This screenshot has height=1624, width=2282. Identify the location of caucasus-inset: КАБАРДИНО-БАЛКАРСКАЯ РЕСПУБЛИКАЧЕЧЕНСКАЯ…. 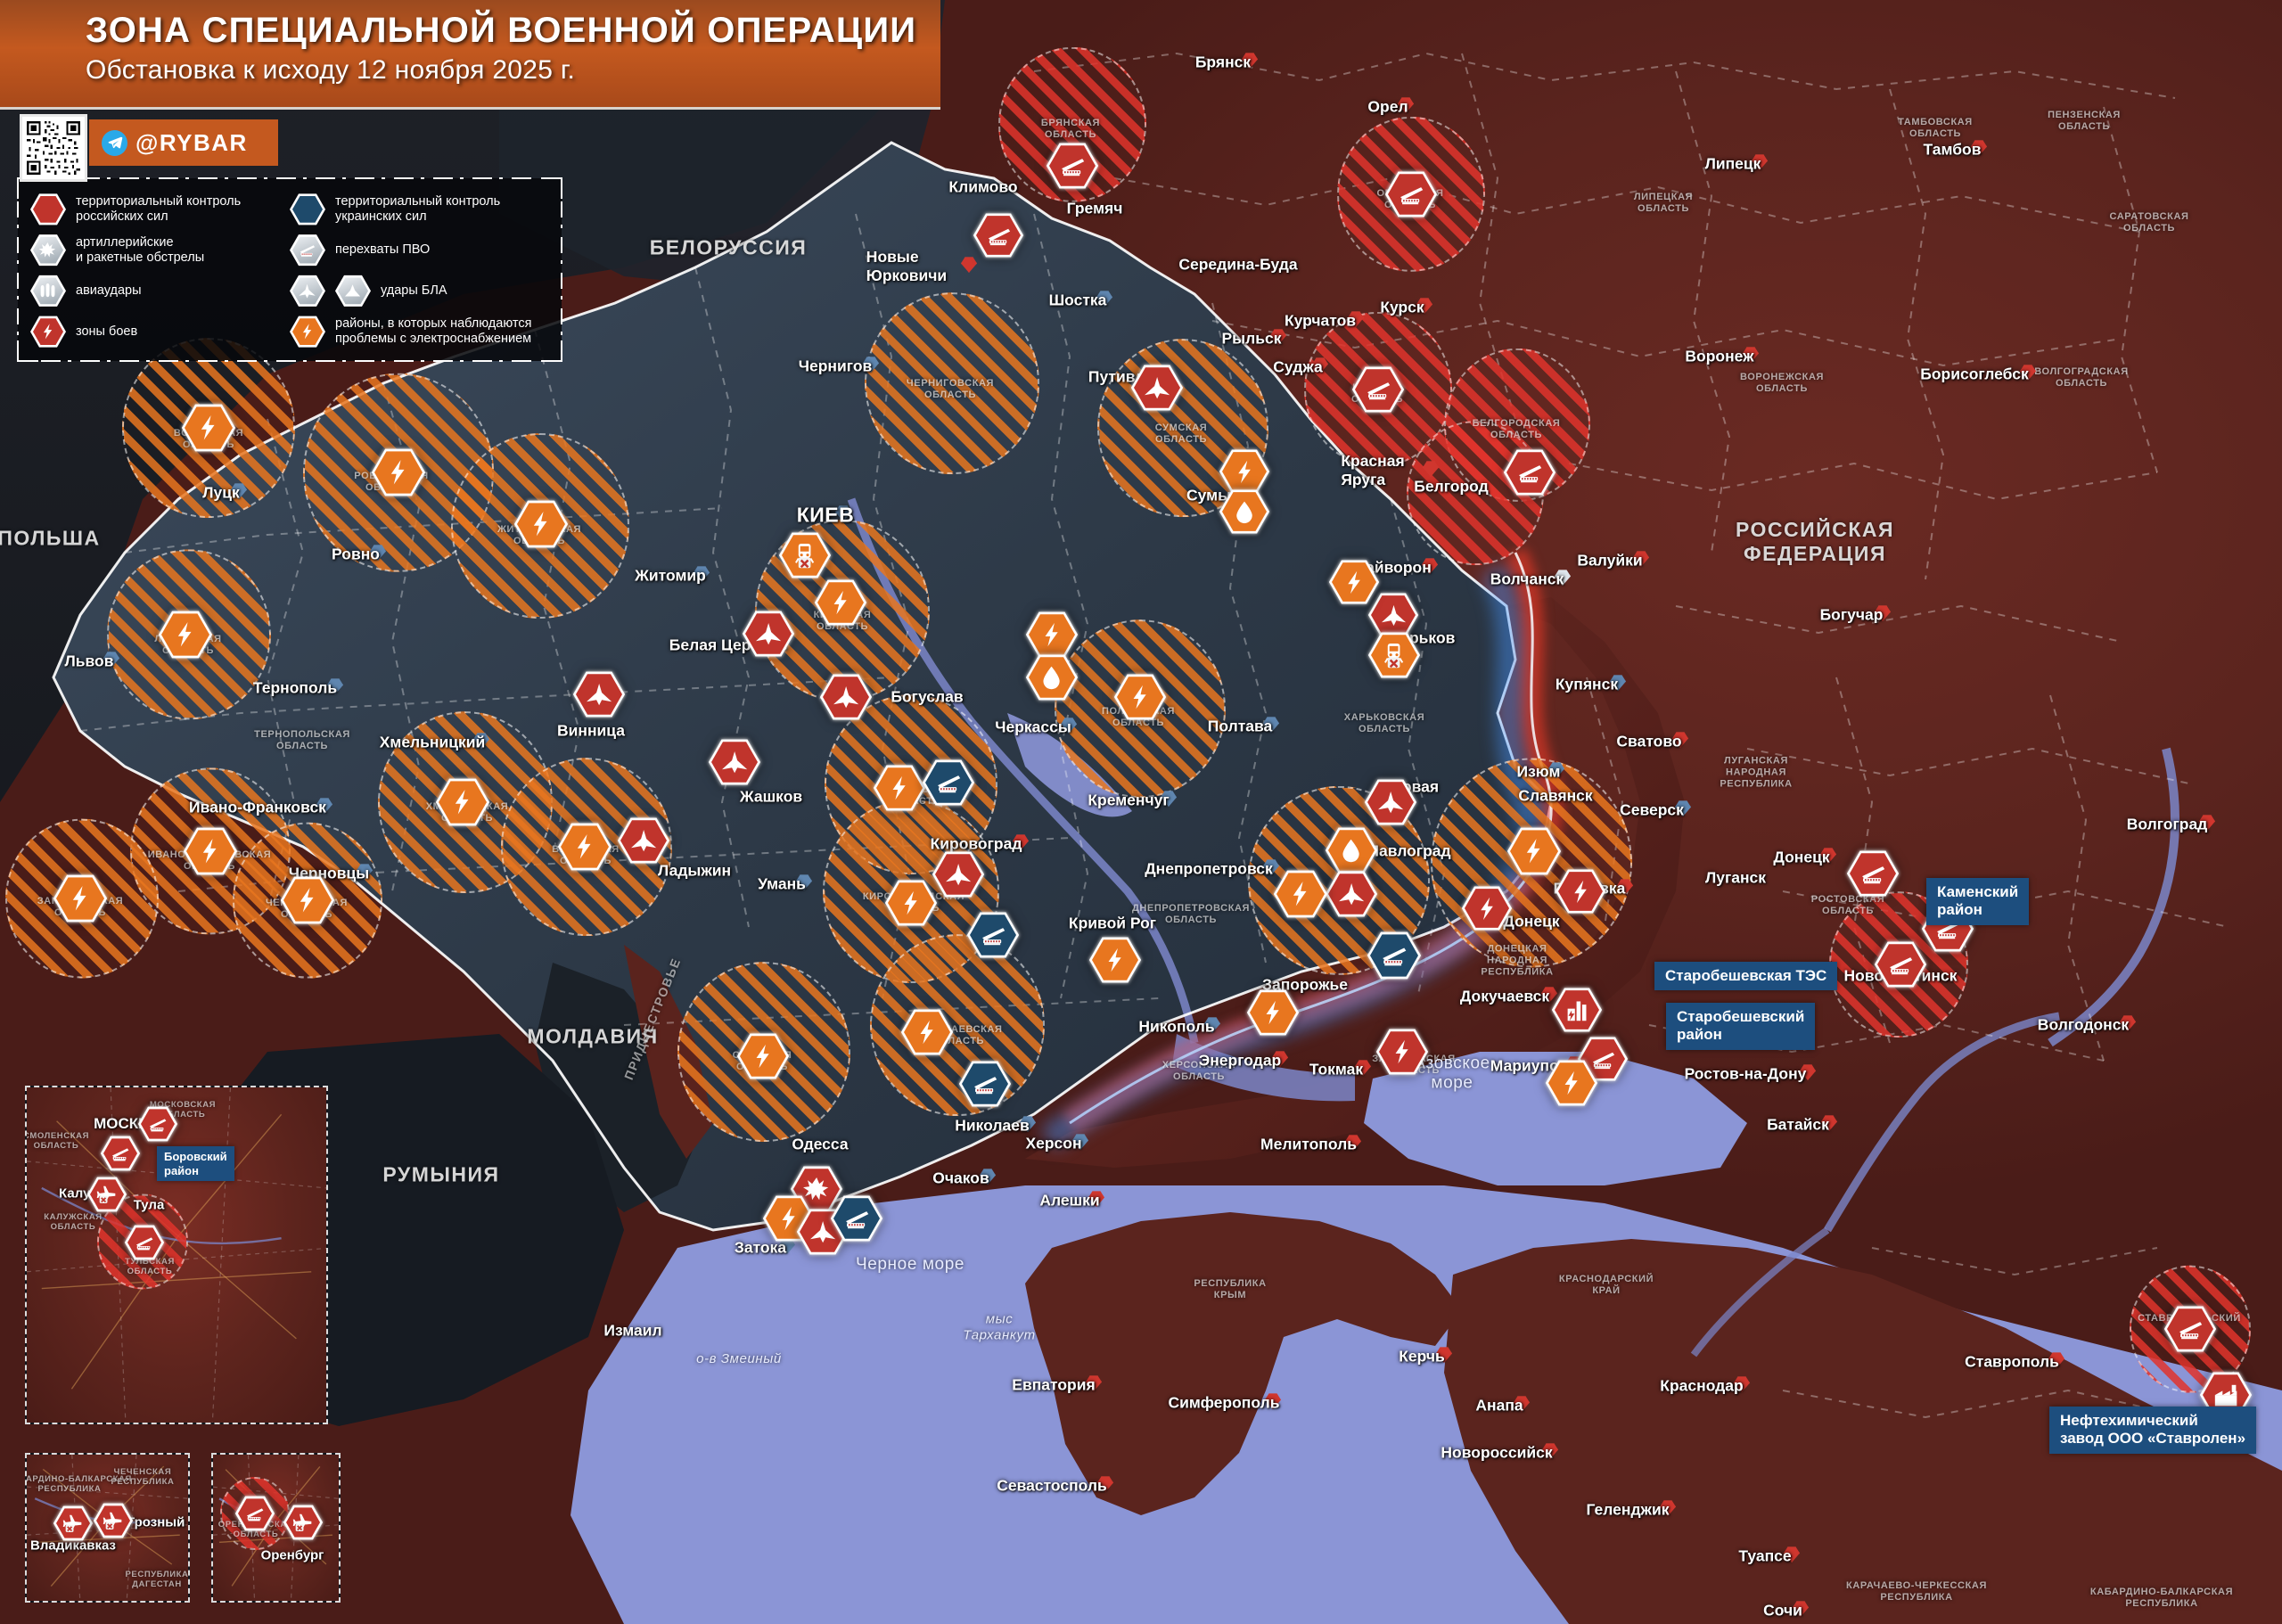
(107, 1528).